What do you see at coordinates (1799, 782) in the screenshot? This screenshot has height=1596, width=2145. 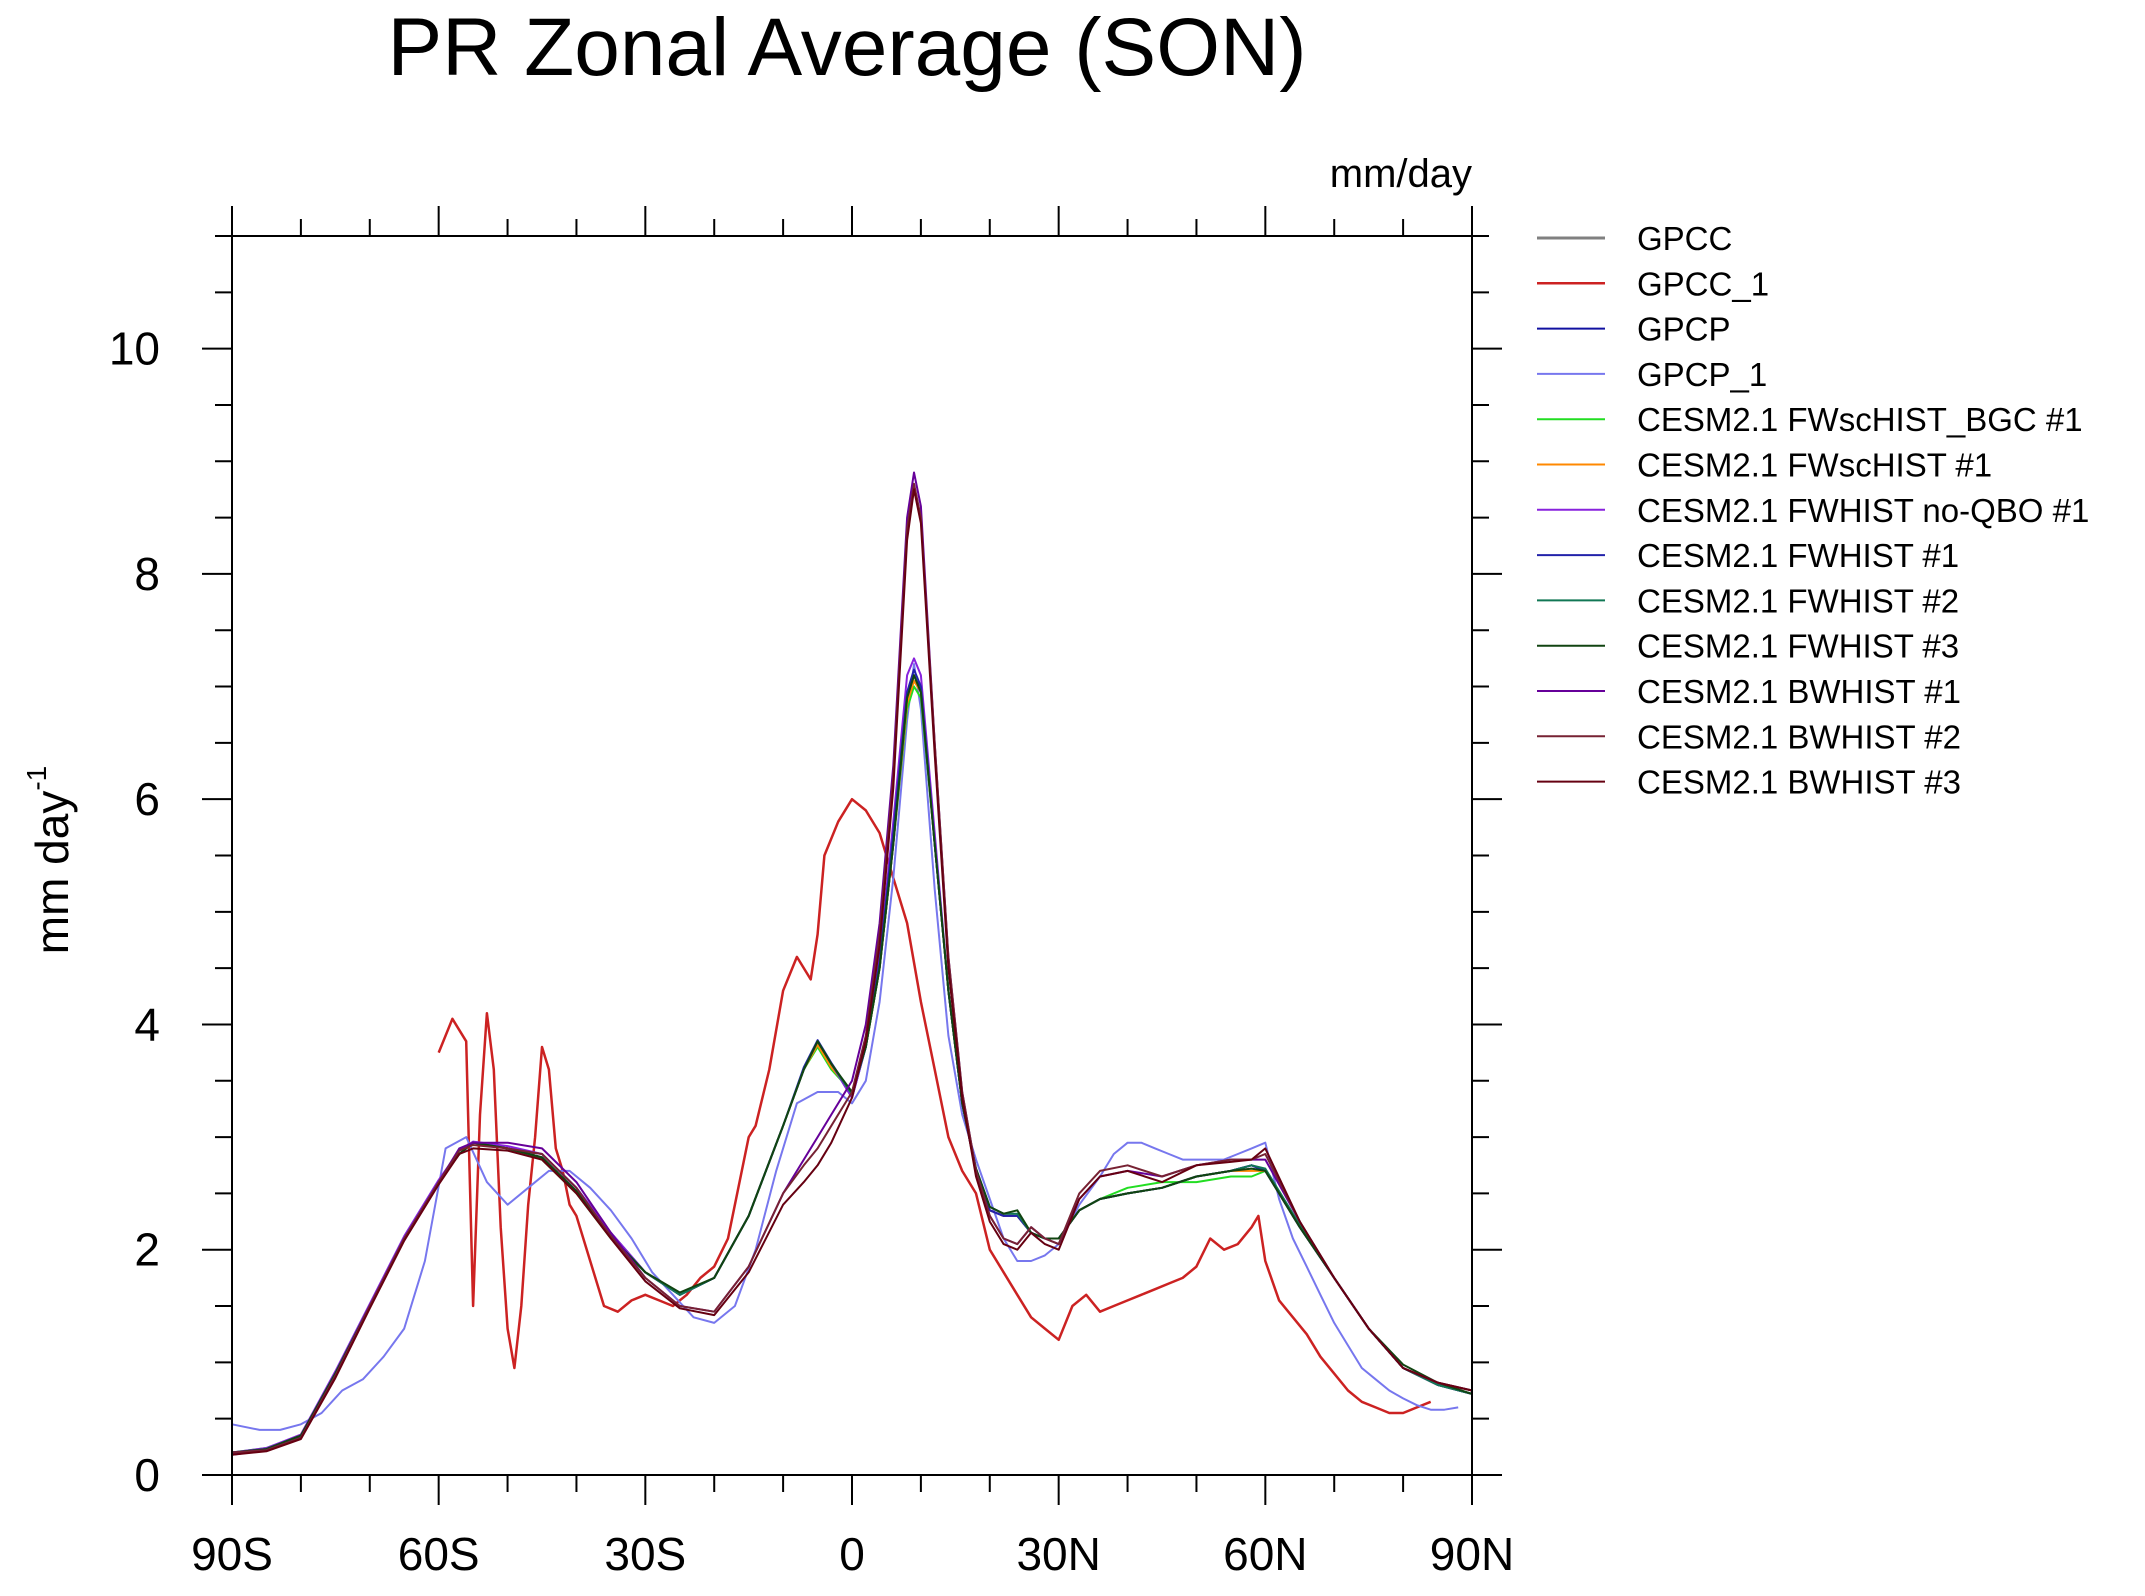 I see `legend-label: CESM2.1 BWHIST #3` at bounding box center [1799, 782].